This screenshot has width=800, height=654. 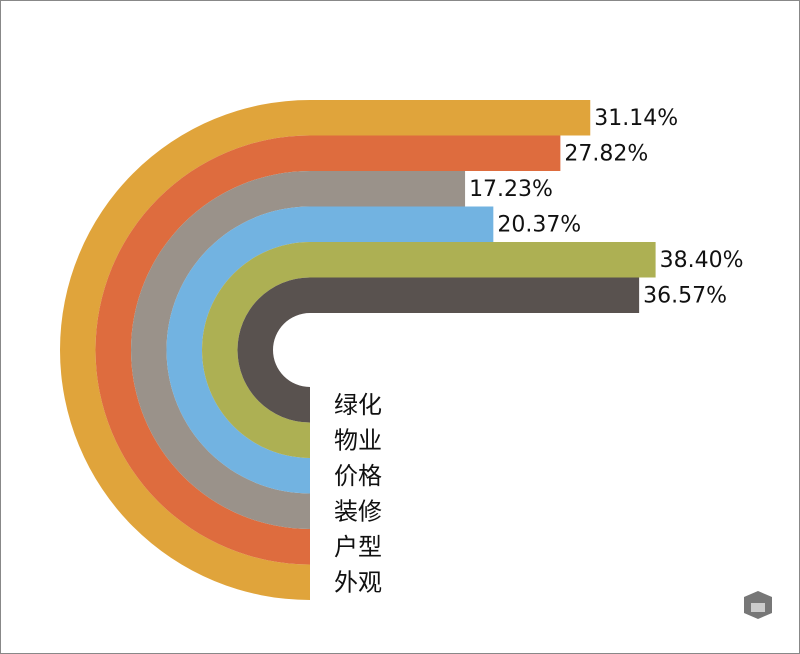 What do you see at coordinates (358, 476) in the screenshot?
I see `category-label: 价格` at bounding box center [358, 476].